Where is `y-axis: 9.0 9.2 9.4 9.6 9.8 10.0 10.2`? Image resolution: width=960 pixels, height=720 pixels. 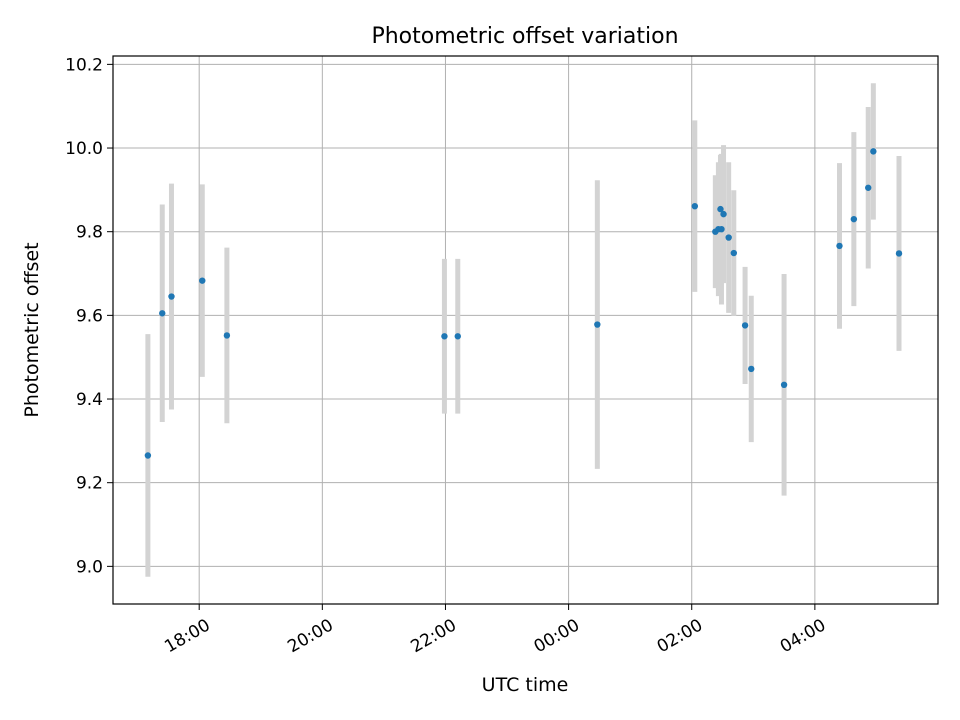 y-axis: 9.0 9.2 9.4 9.6 9.8 10.0 10.2 is located at coordinates (89, 316).